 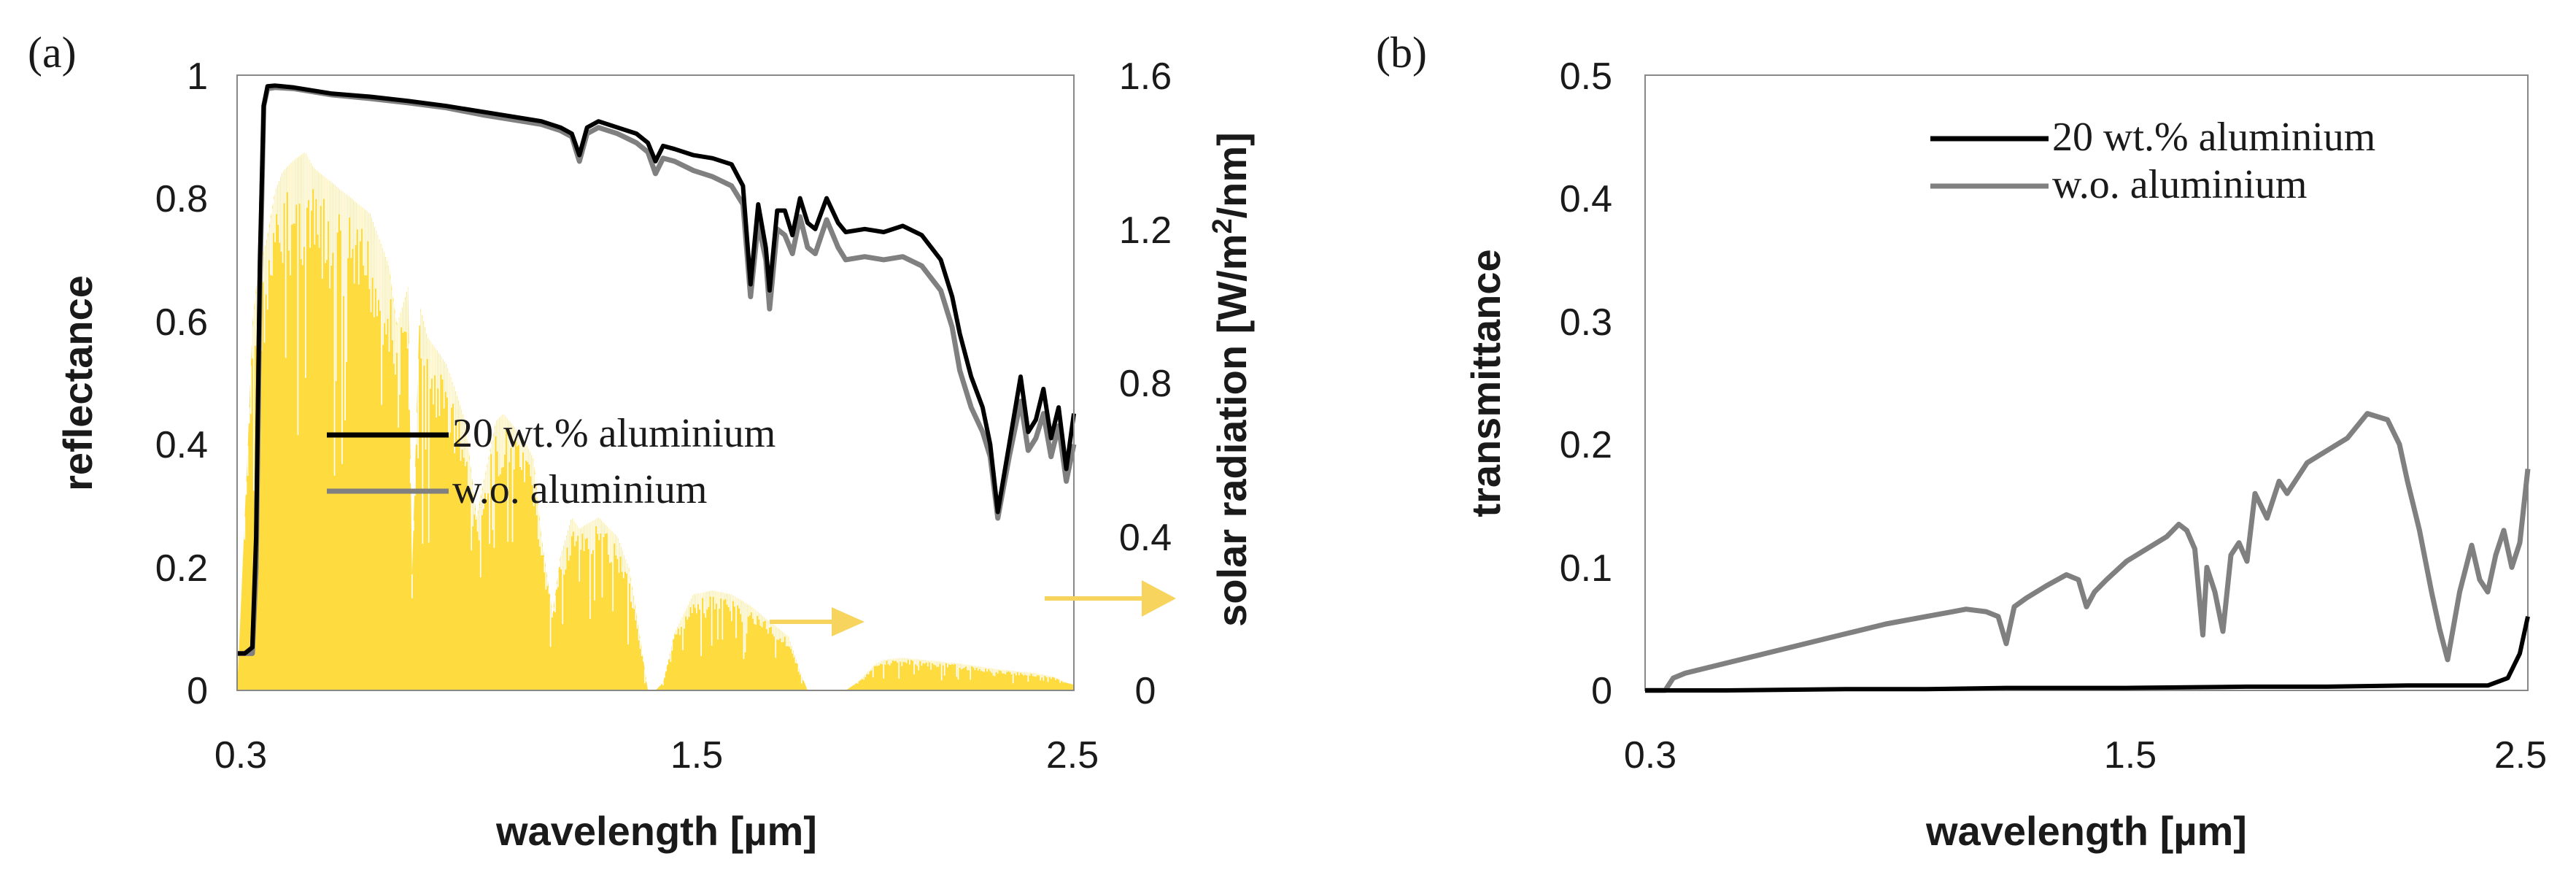 I want to click on y-tick-label: 0.3, so click(x=1586, y=322).